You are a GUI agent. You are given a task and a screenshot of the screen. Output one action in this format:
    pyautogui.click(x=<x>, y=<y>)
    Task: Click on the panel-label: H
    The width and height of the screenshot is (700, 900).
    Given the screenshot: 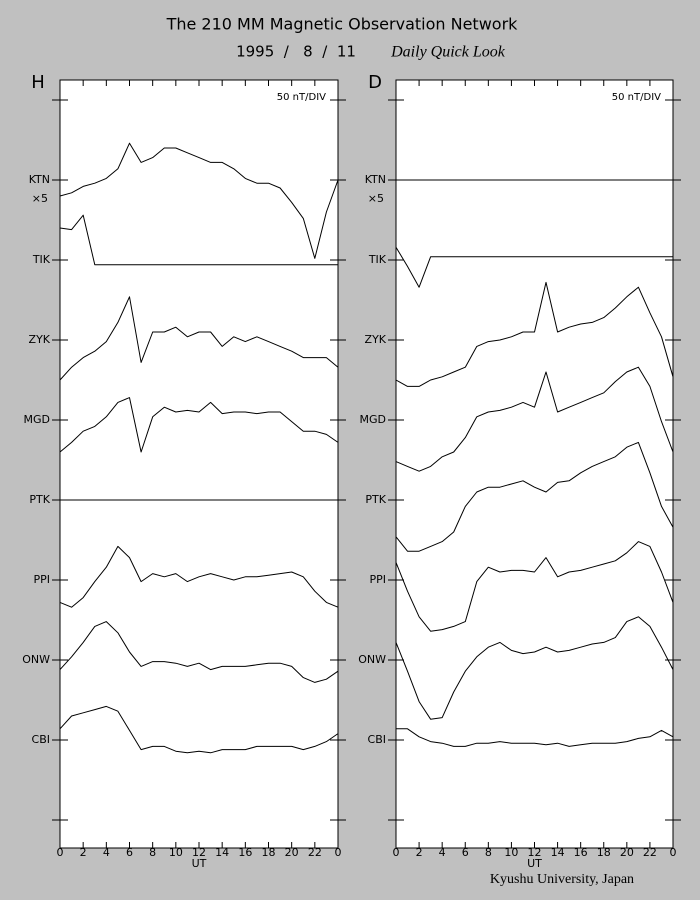 What is the action you would take?
    pyautogui.click(x=38, y=82)
    